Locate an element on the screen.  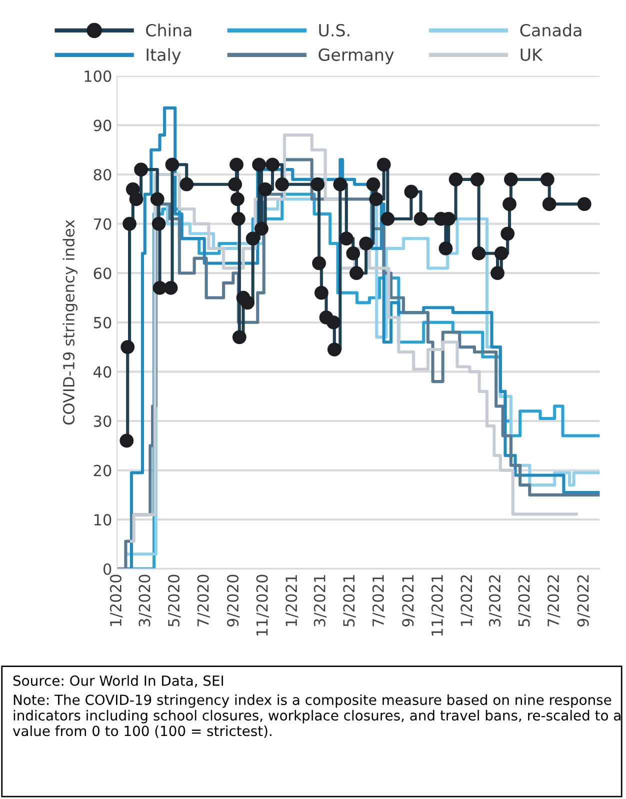
x-tick-label: 7/2020 is located at coordinates (203, 600).